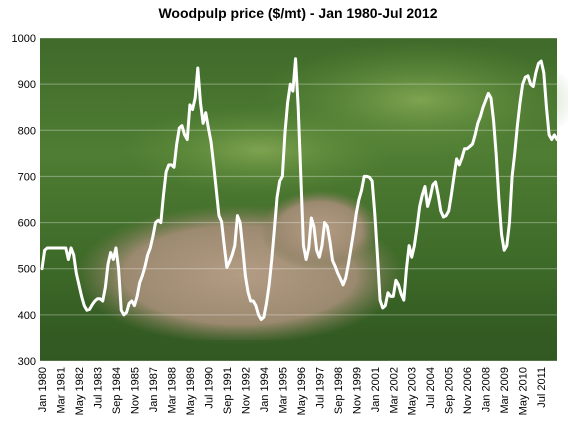 The image size is (568, 428). I want to click on x-tick-label: Jul 2011, so click(542, 387).